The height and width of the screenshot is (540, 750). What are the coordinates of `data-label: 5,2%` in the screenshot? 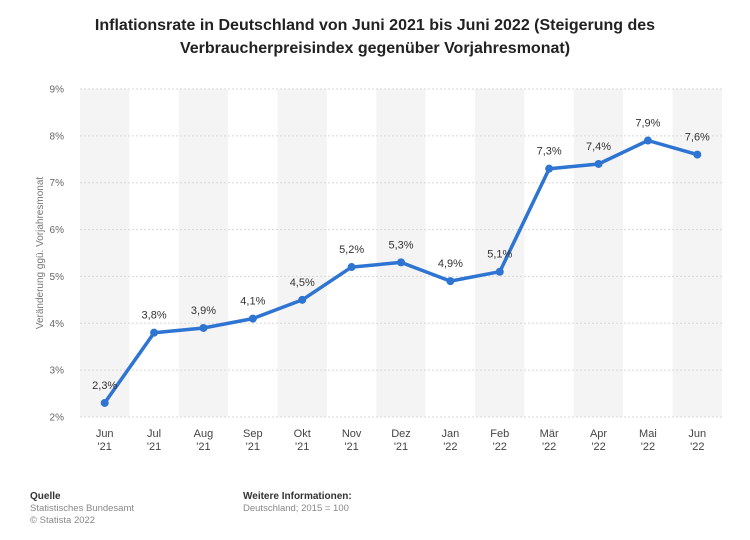 It's located at (351, 250).